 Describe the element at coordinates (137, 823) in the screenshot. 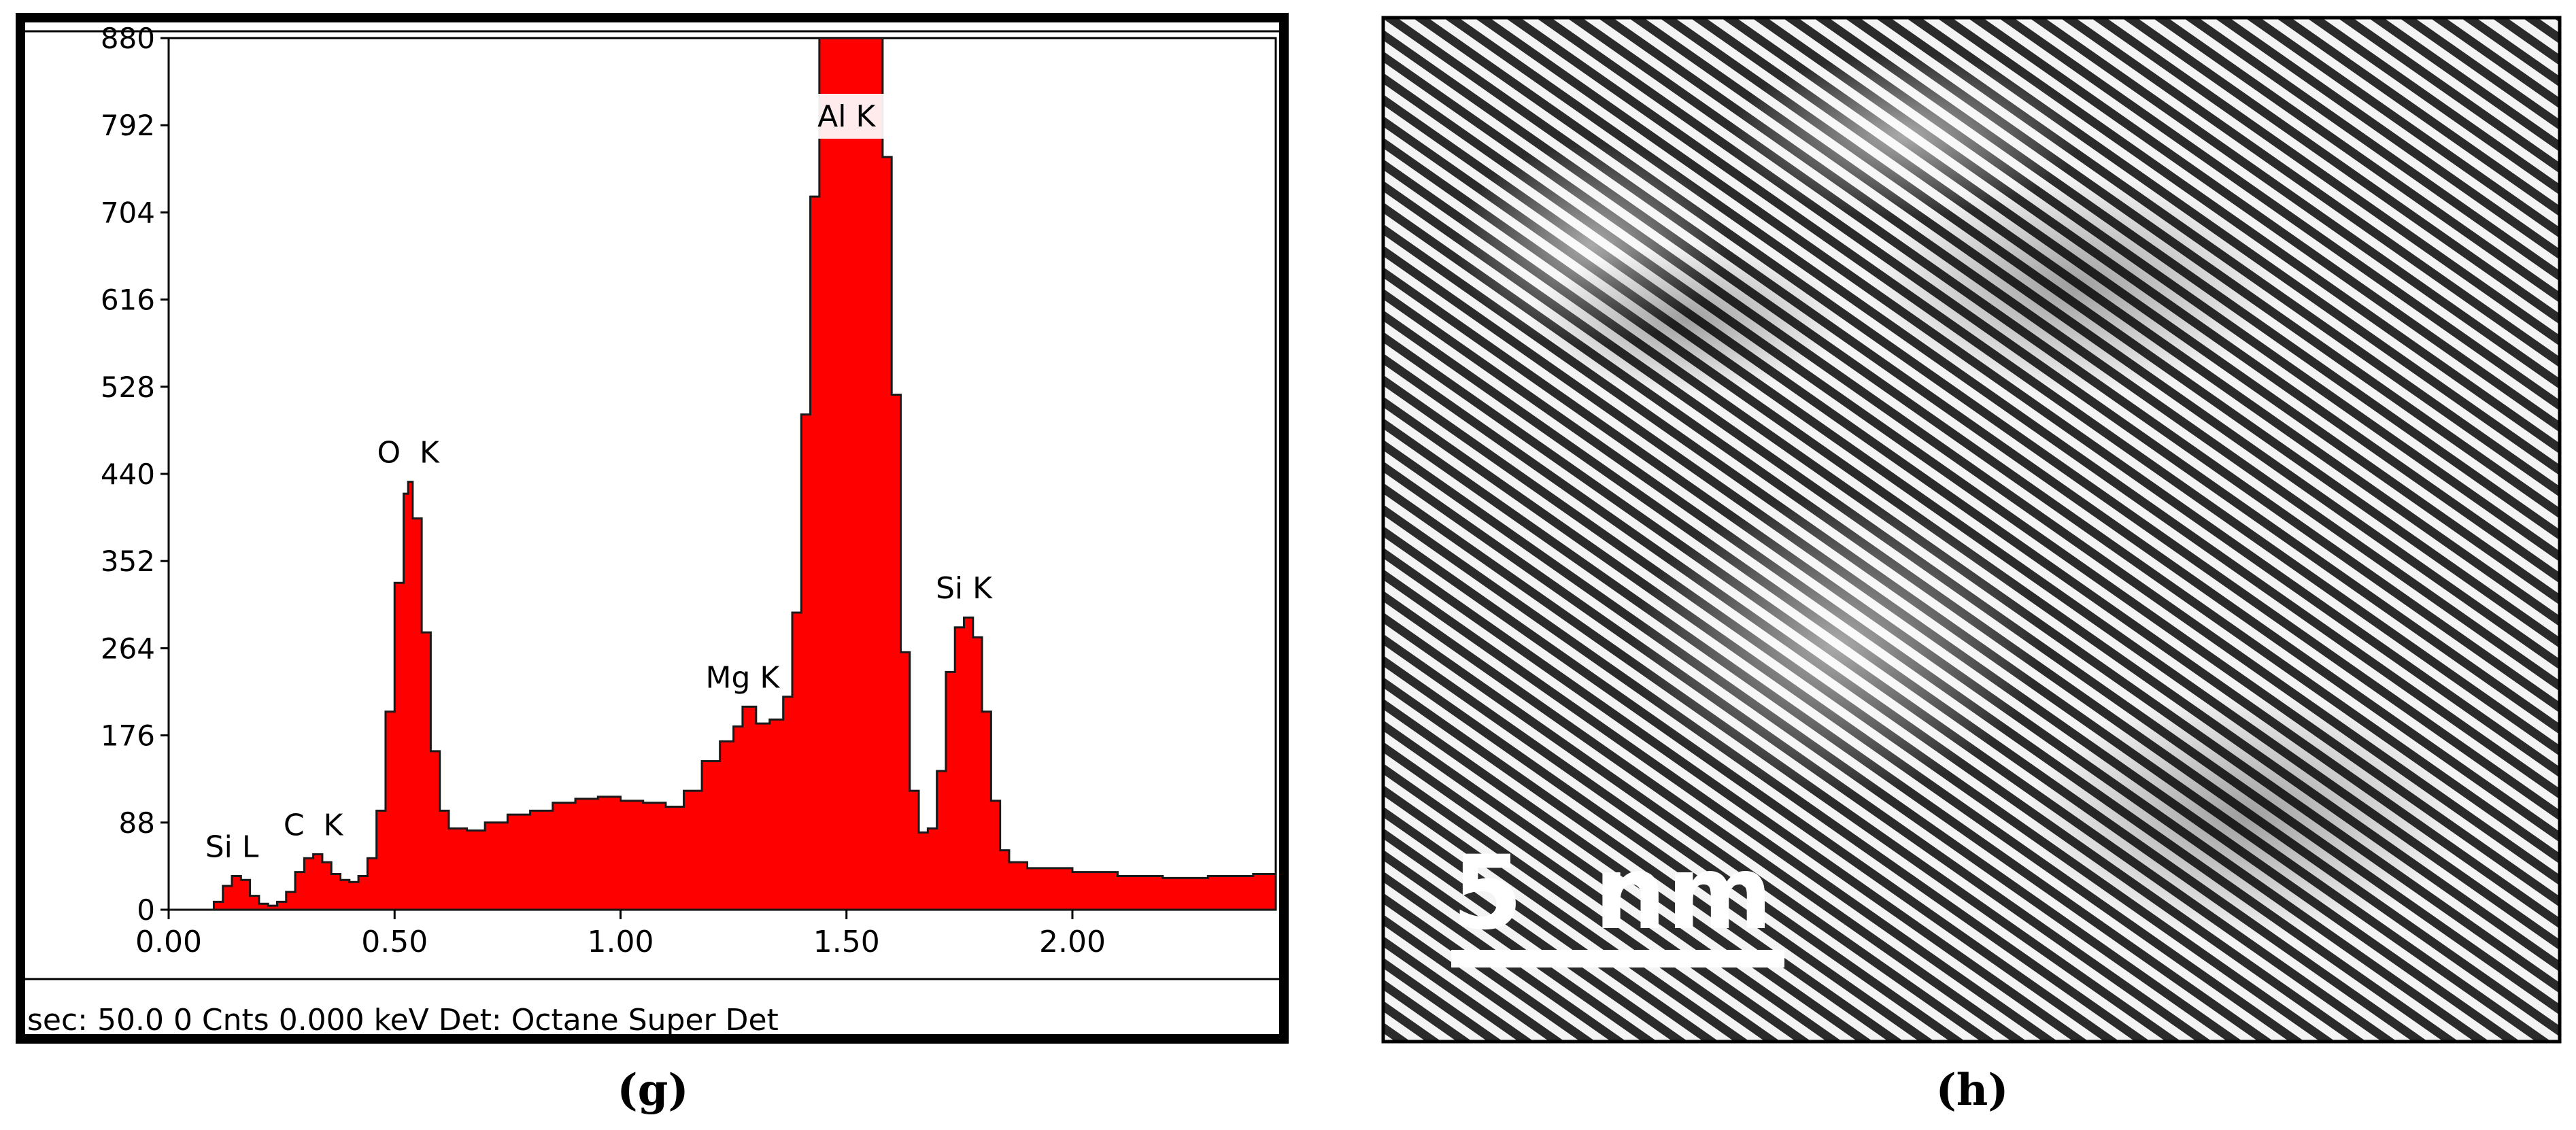

I see `y-tick-label: 88` at that location.